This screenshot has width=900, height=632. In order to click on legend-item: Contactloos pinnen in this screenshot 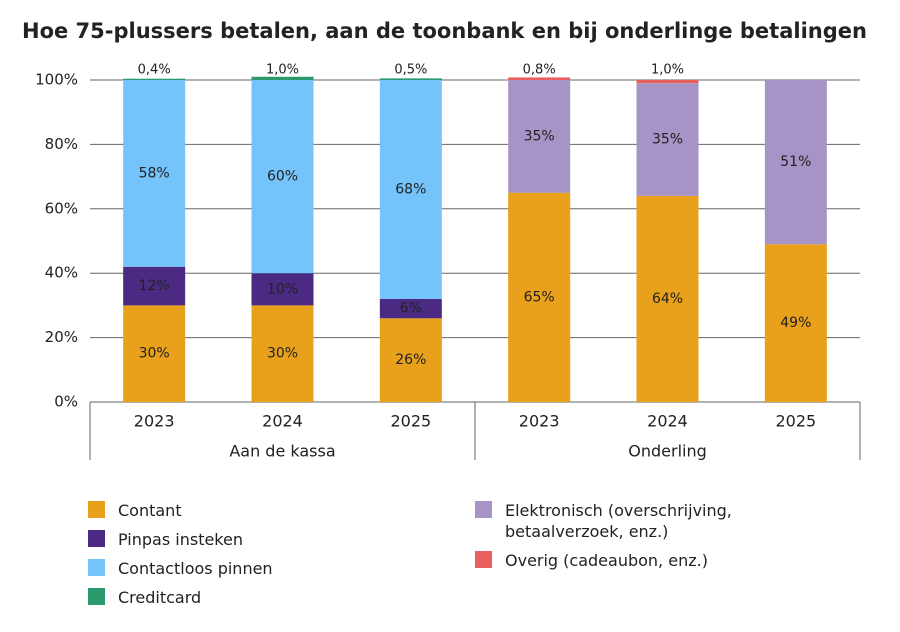, I will do `click(180, 568)`.